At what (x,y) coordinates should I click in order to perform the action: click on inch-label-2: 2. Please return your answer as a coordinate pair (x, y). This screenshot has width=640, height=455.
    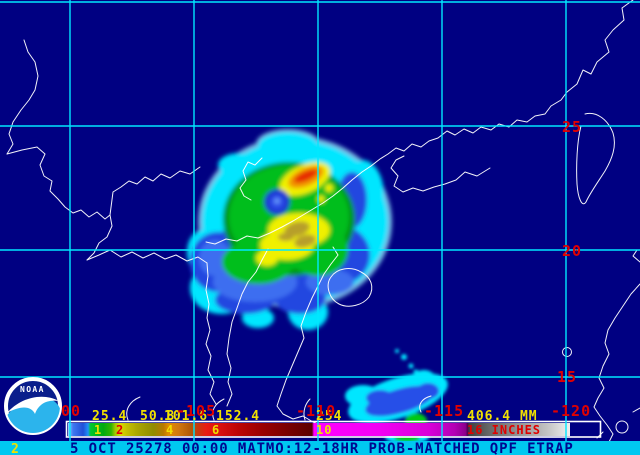
    Looking at the image, I should click on (120, 430).